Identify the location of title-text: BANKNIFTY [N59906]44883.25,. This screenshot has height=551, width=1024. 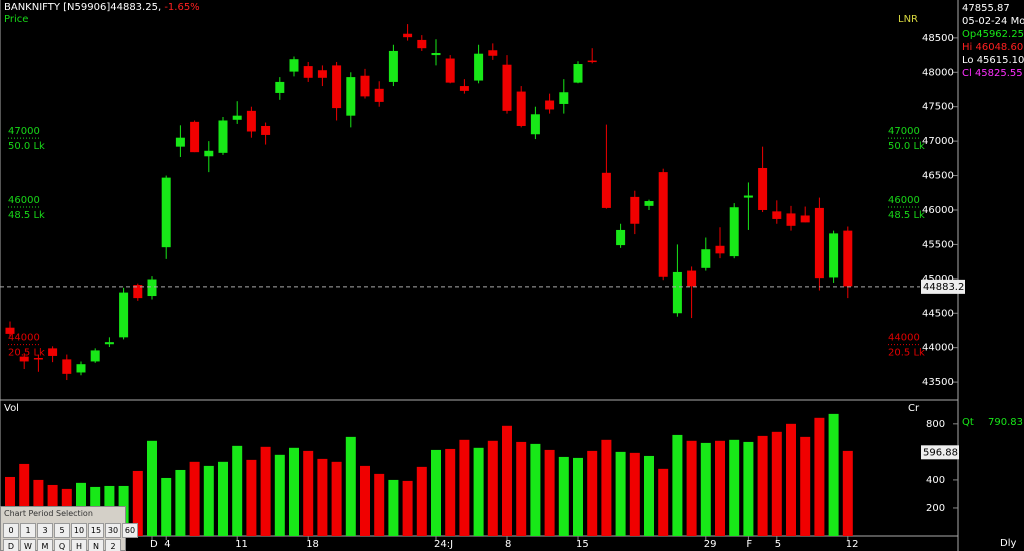
(84, 7).